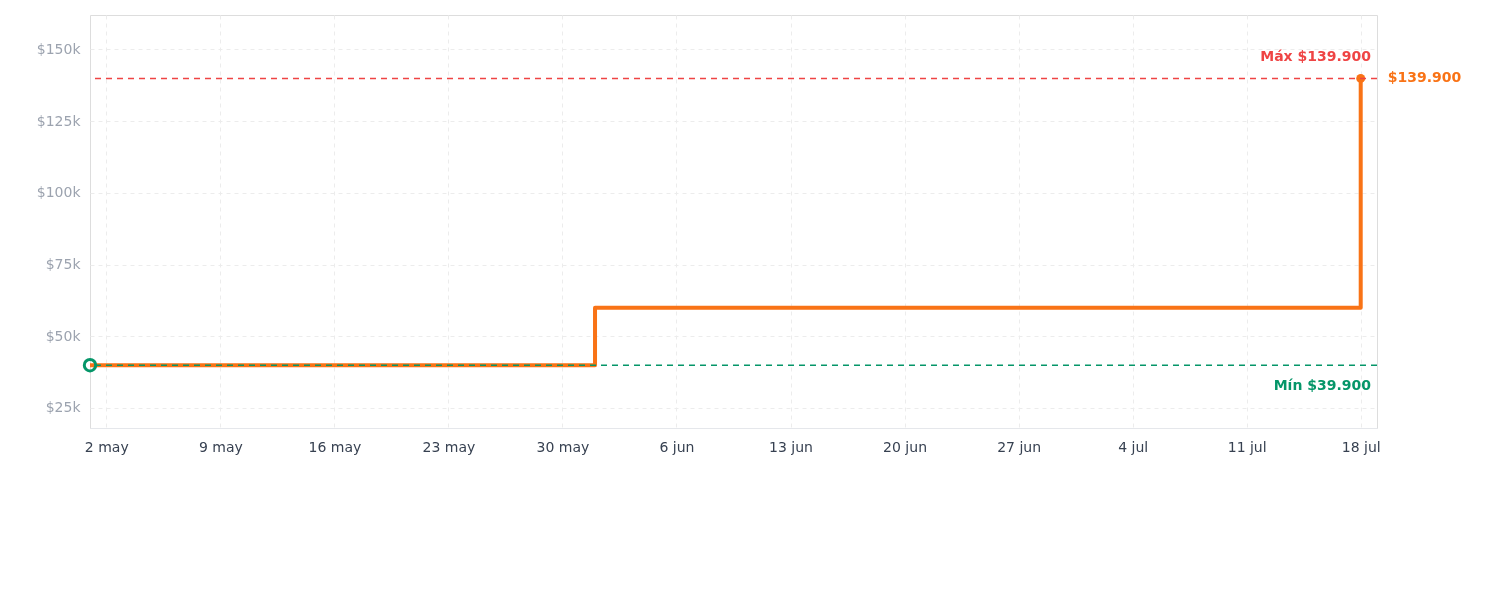 The width and height of the screenshot is (1505, 607). What do you see at coordinates (1424, 77) in the screenshot?
I see `annotation: $139.900` at bounding box center [1424, 77].